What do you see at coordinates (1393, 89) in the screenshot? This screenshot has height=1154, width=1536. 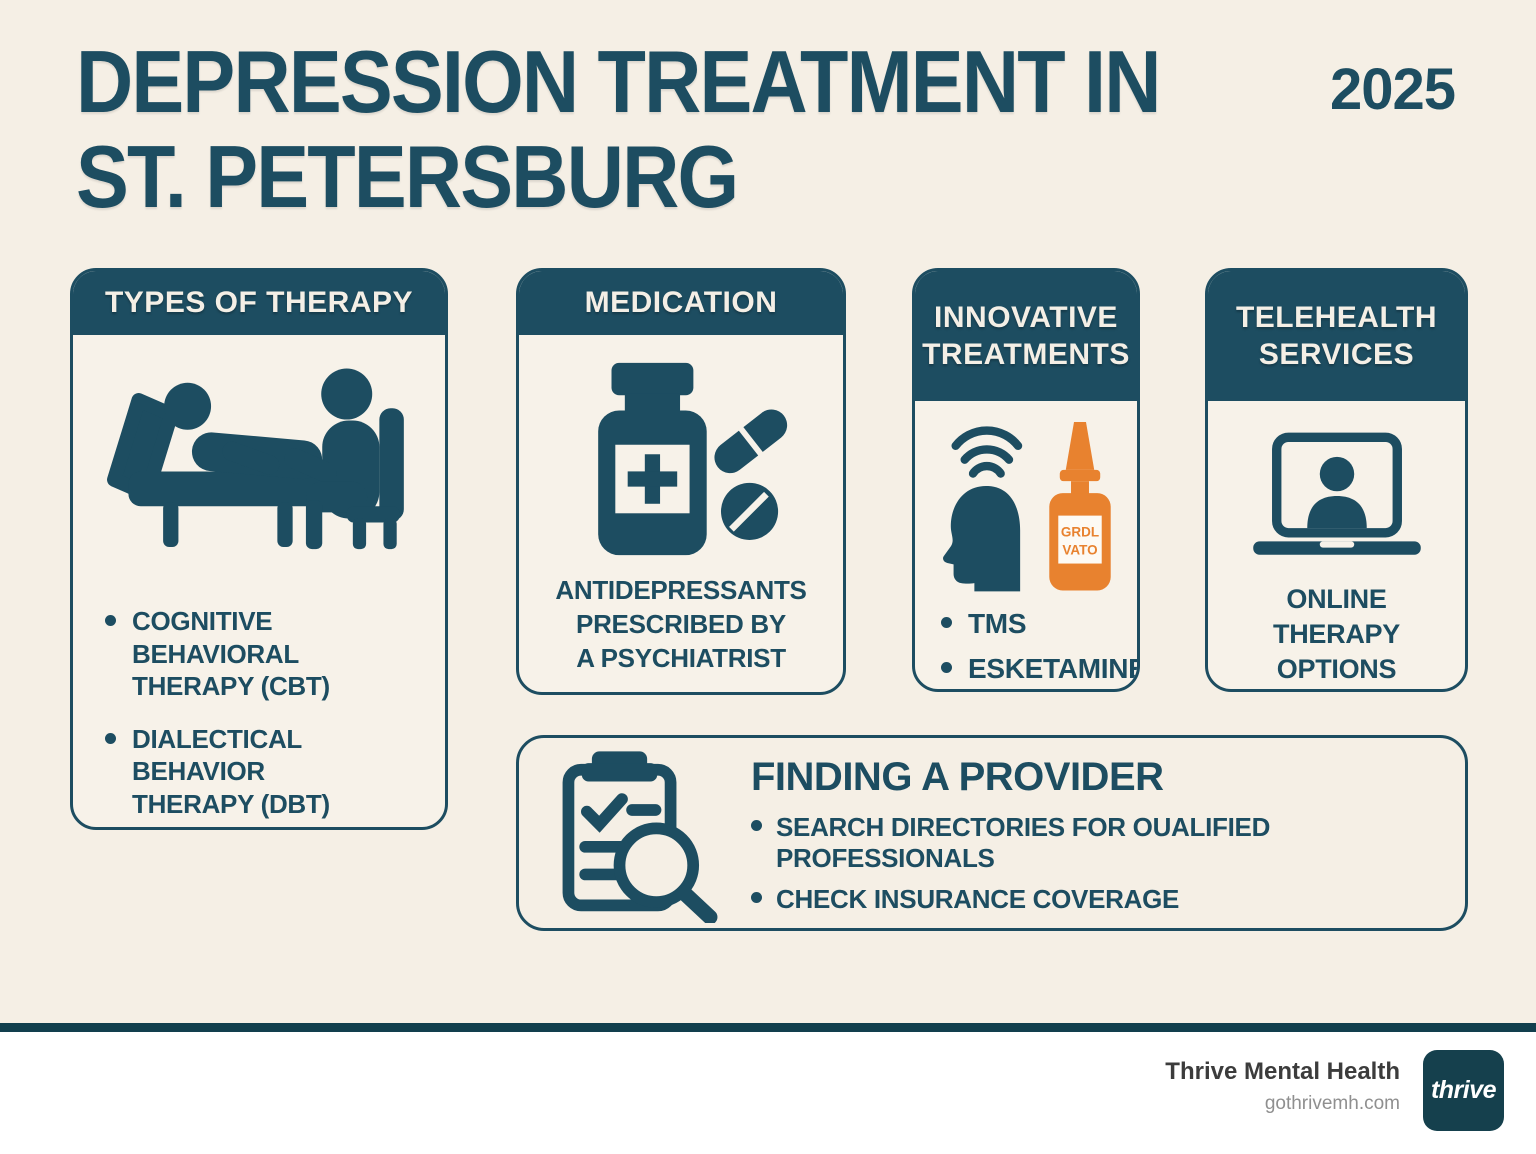 I see `year-label: 2025` at bounding box center [1393, 89].